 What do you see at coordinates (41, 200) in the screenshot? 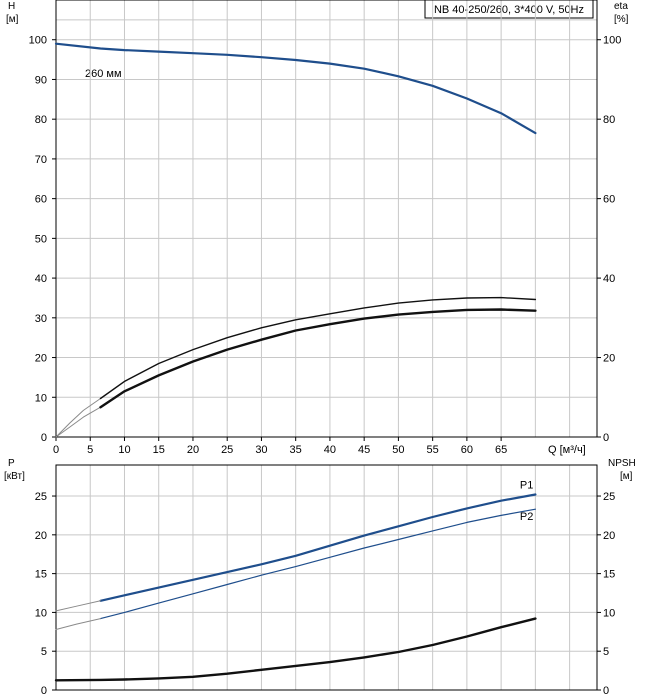
I see `left-tick-label: 60` at bounding box center [41, 200].